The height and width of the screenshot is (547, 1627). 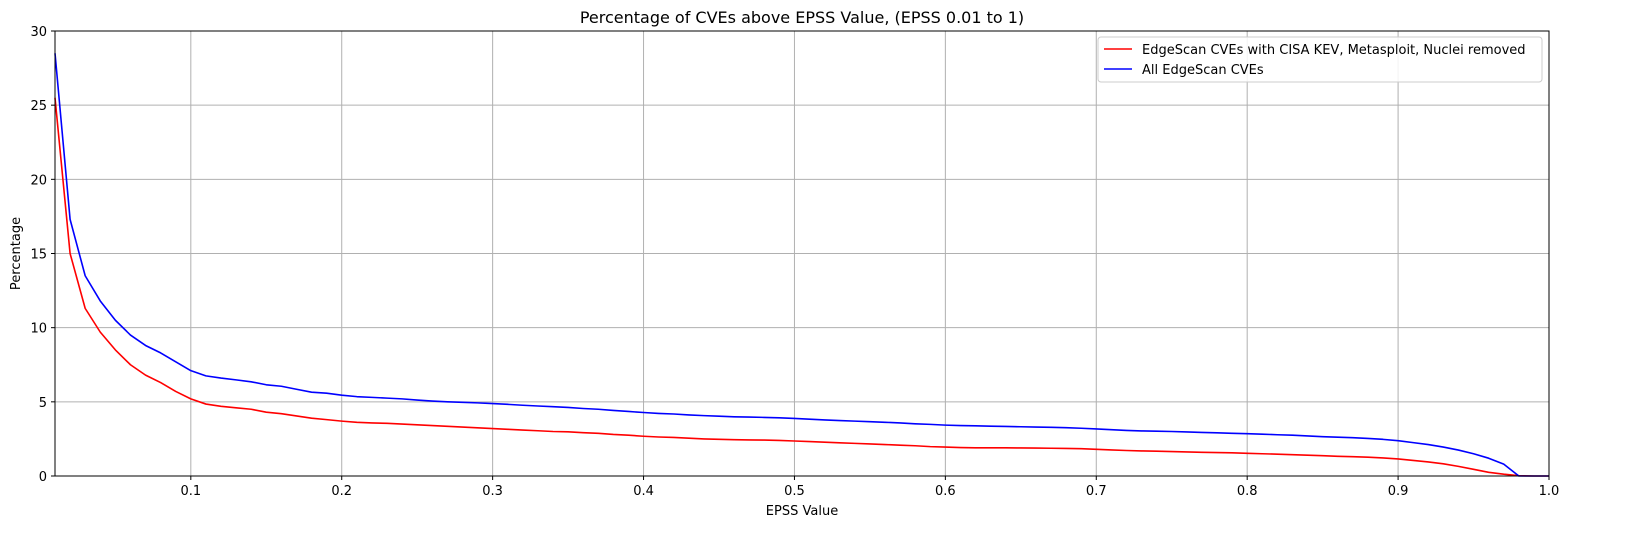 I want to click on x-tick-label: 0.4, so click(x=643, y=491).